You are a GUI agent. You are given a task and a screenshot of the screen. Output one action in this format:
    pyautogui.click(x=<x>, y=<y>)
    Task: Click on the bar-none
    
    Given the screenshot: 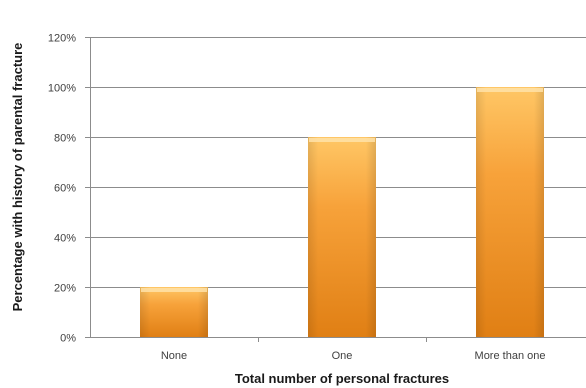 What is the action you would take?
    pyautogui.click(x=174, y=312)
    